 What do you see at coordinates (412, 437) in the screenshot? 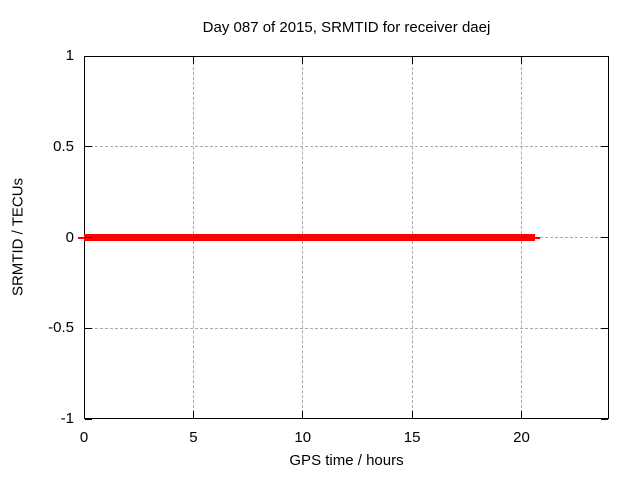
I see `x-tick-label: 15` at bounding box center [412, 437].